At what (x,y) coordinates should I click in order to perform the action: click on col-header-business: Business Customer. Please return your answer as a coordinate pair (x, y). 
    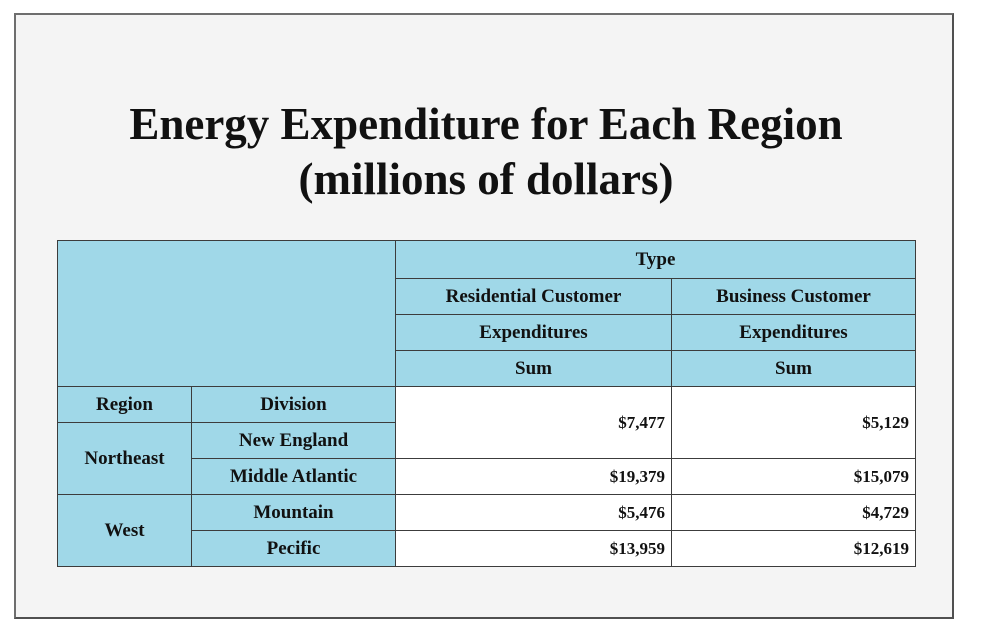
    Looking at the image, I should click on (793, 296).